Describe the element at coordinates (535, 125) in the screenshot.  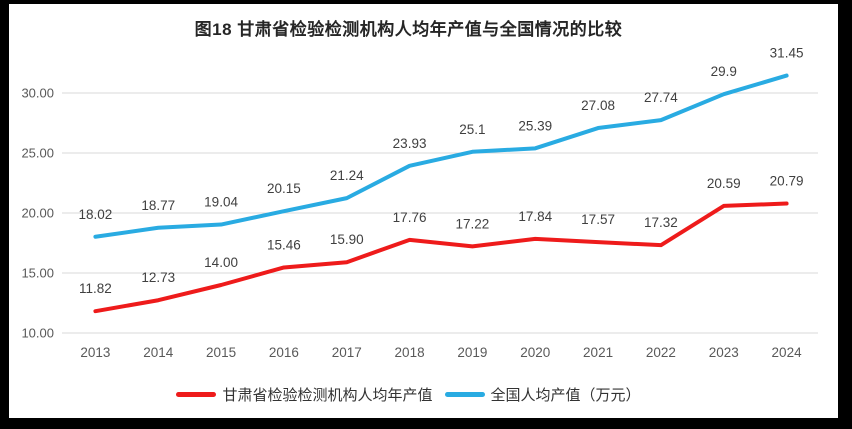
I see `data-label-national: 25.39` at that location.